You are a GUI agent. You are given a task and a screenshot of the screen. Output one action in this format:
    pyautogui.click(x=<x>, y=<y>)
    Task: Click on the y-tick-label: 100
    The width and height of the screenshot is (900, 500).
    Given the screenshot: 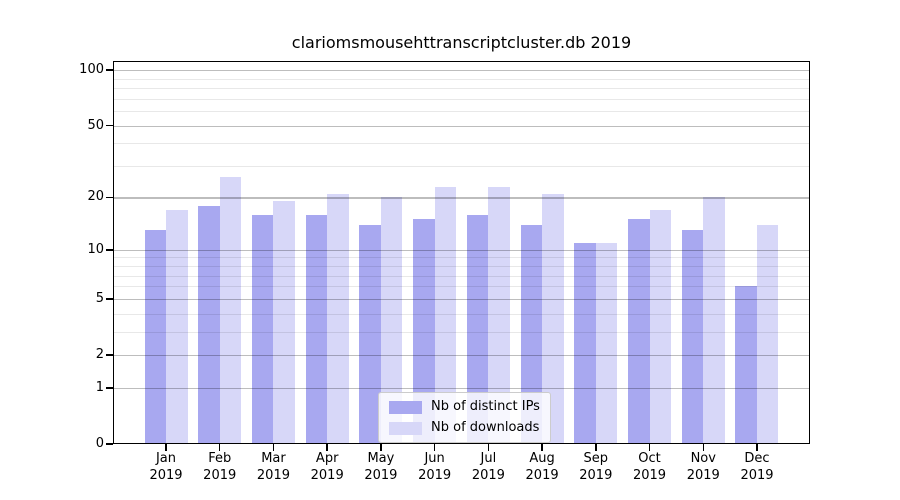 What is the action you would take?
    pyautogui.click(x=91, y=70)
    